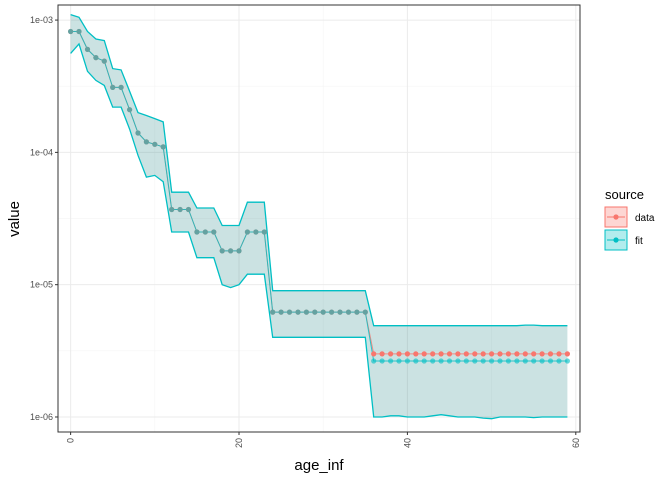 This screenshot has width=672, height=480. What do you see at coordinates (41, 20) in the screenshot?
I see `y-tick-label: 1e-03` at bounding box center [41, 20].